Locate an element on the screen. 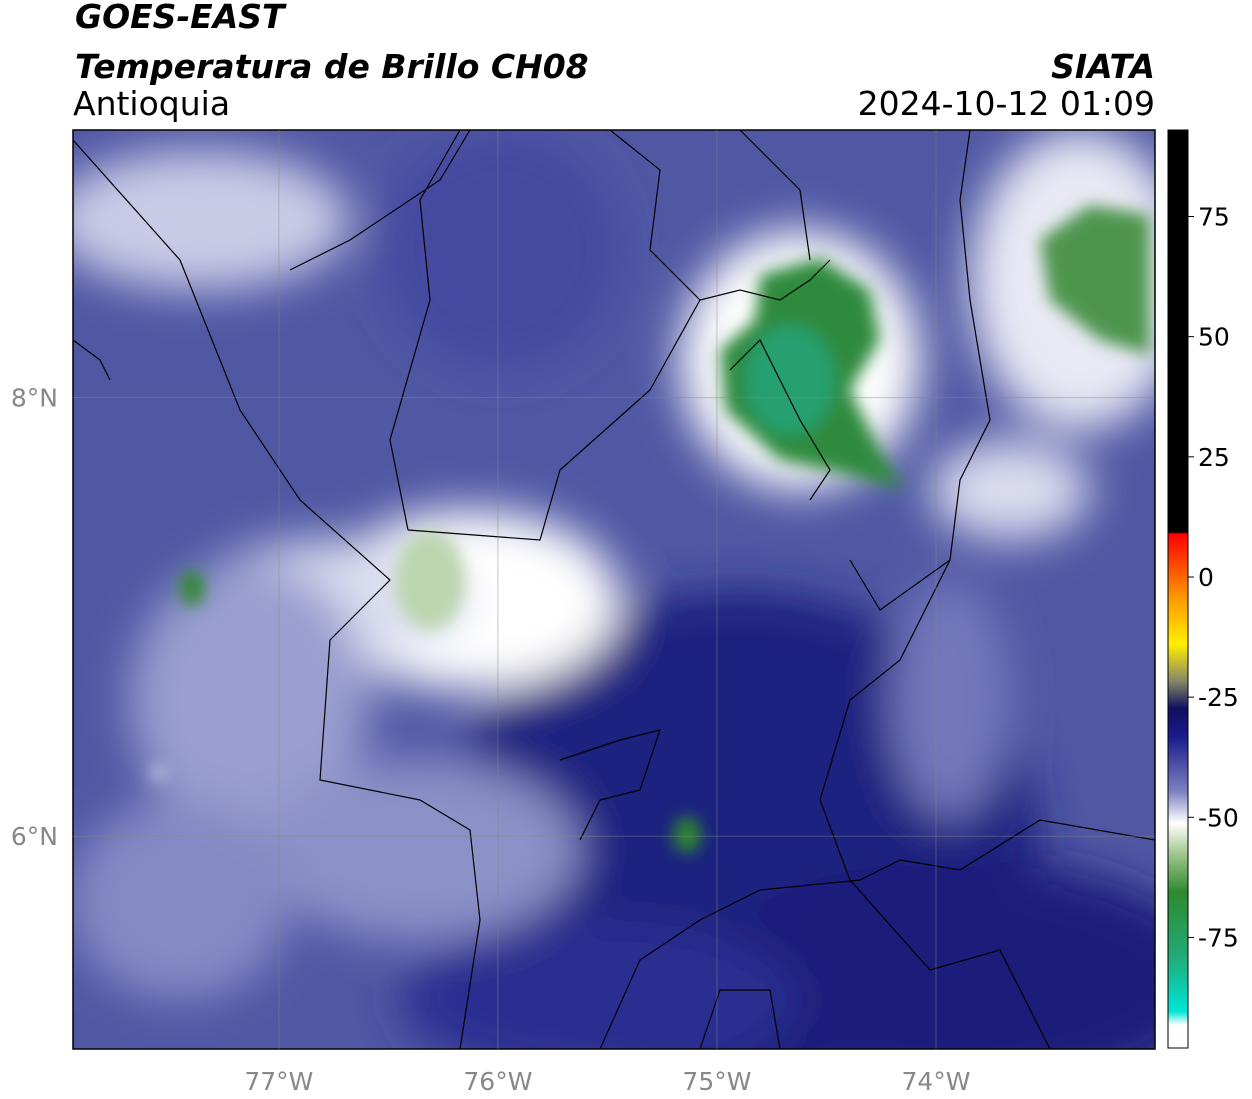 Image resolution: width=1252 pixels, height=1099 pixels. colorbar-tick-label: -75 is located at coordinates (1218, 937).